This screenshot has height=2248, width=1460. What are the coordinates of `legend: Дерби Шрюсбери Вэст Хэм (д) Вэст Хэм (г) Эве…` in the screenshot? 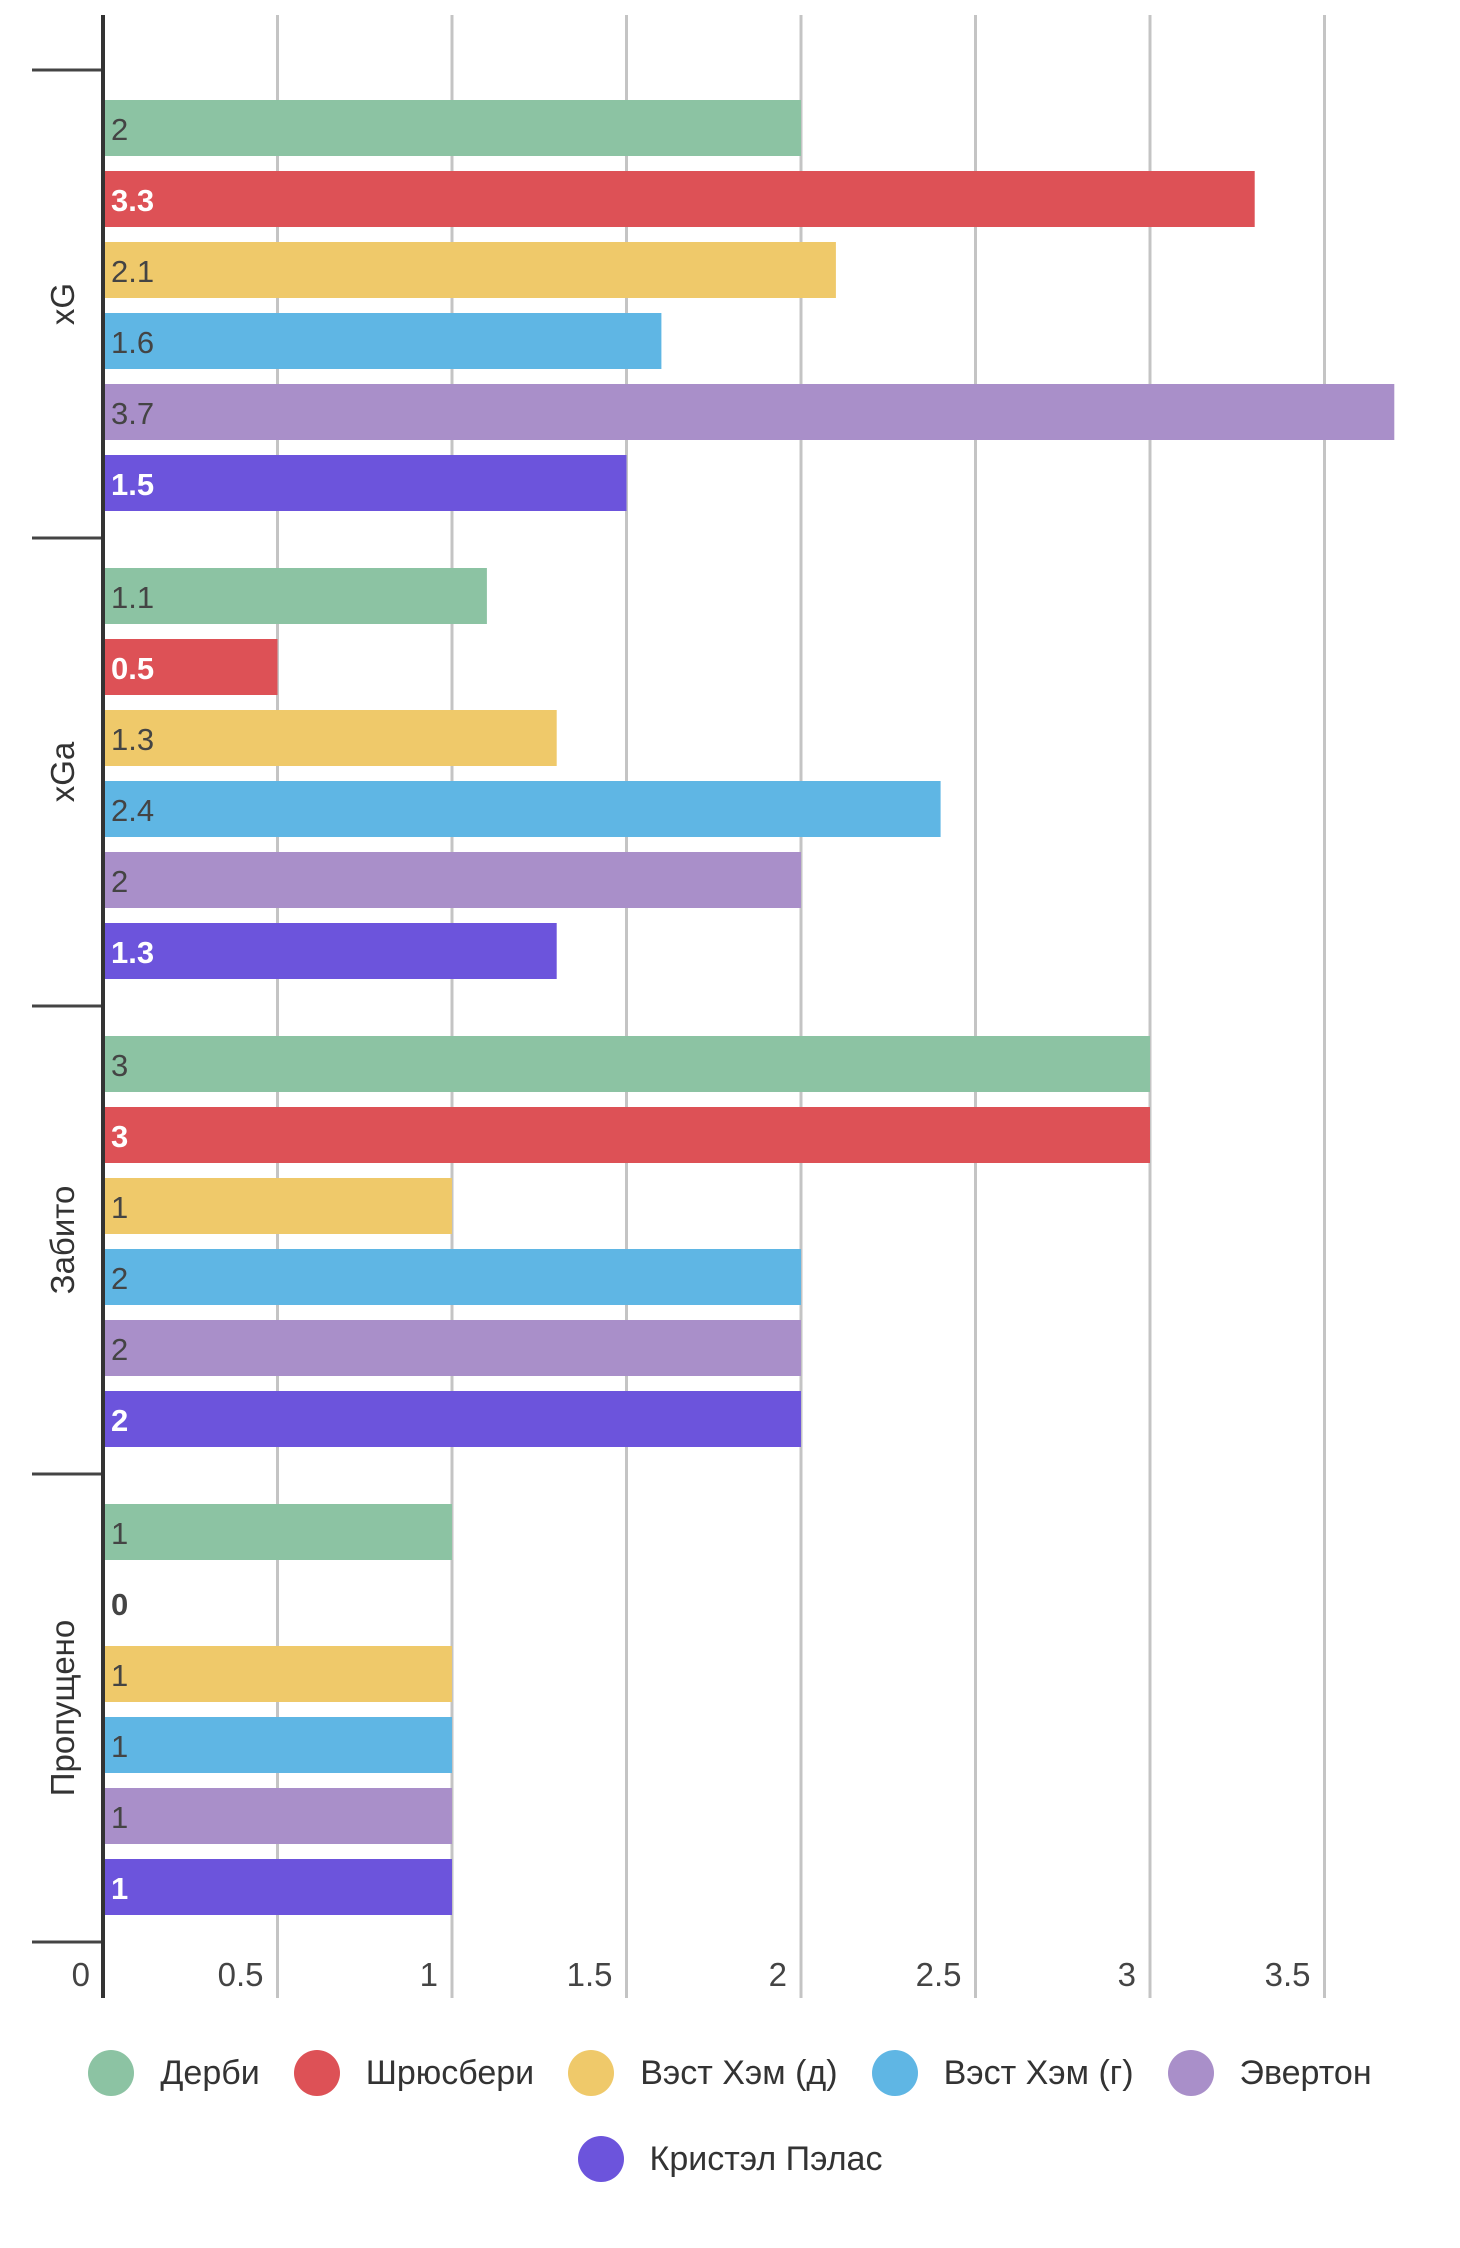 It's located at (730, 2116).